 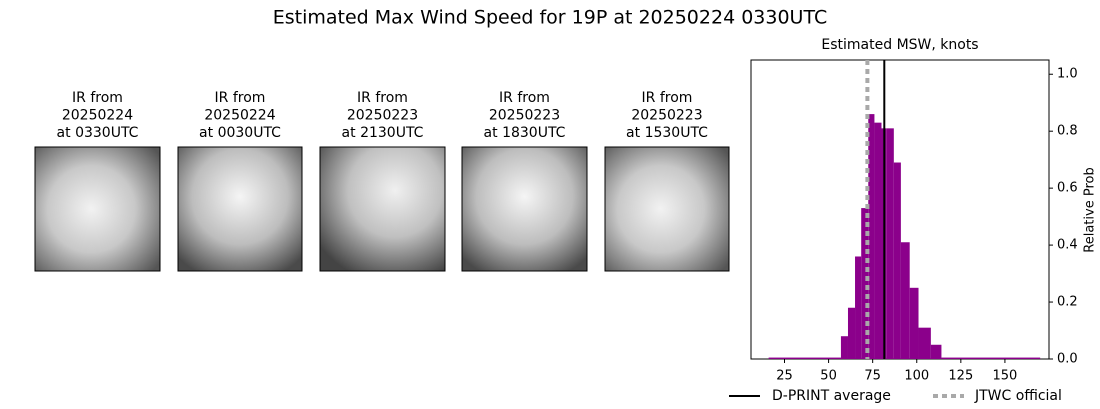 What do you see at coordinates (1067, 359) in the screenshot?
I see `y-tick-label: 0.0` at bounding box center [1067, 359].